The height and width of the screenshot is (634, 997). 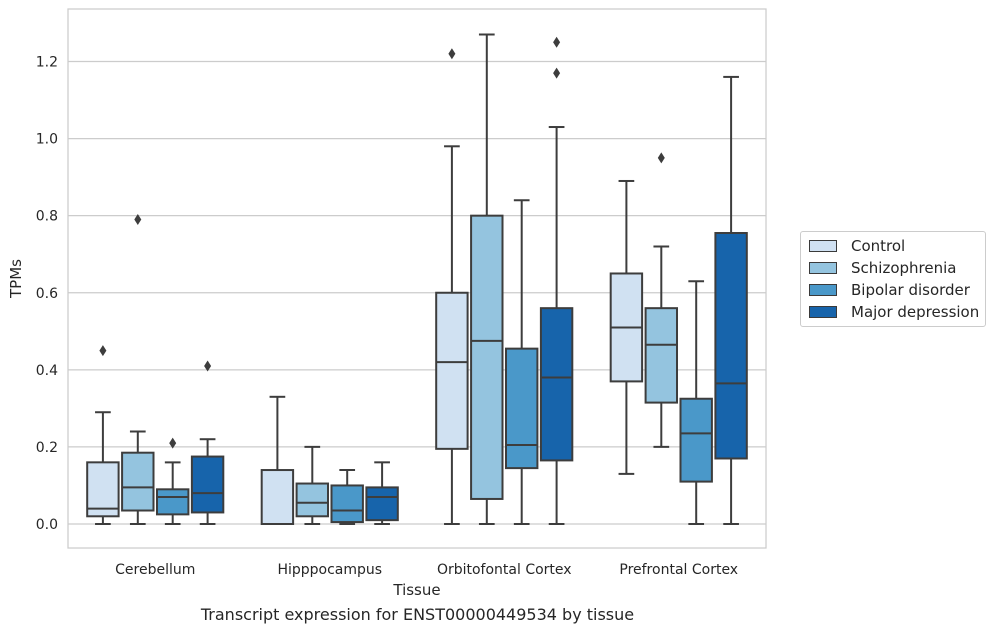 I want to click on y-tick-label-4: 0.8, so click(x=47, y=217).